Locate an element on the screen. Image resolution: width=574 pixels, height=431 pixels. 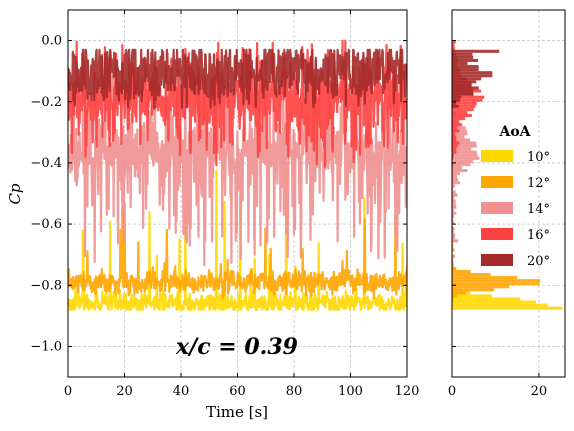
legend-label: 16° is located at coordinates (538, 235).